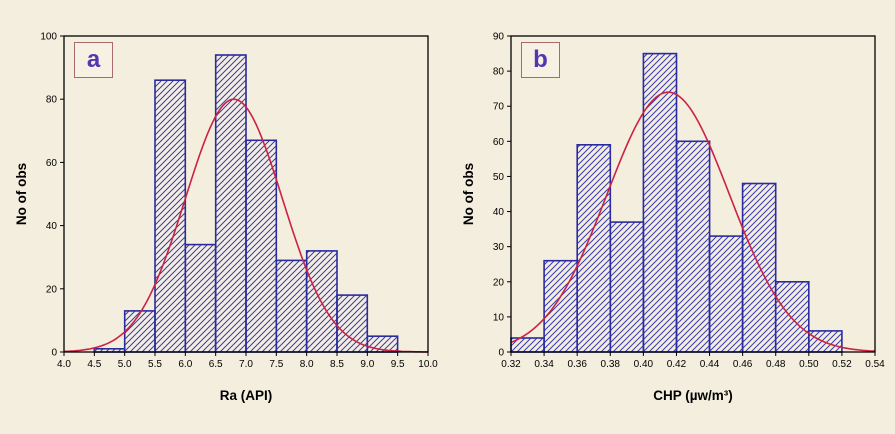 The image size is (895, 434). I want to click on x-tick-label: 10.0, so click(428, 364).